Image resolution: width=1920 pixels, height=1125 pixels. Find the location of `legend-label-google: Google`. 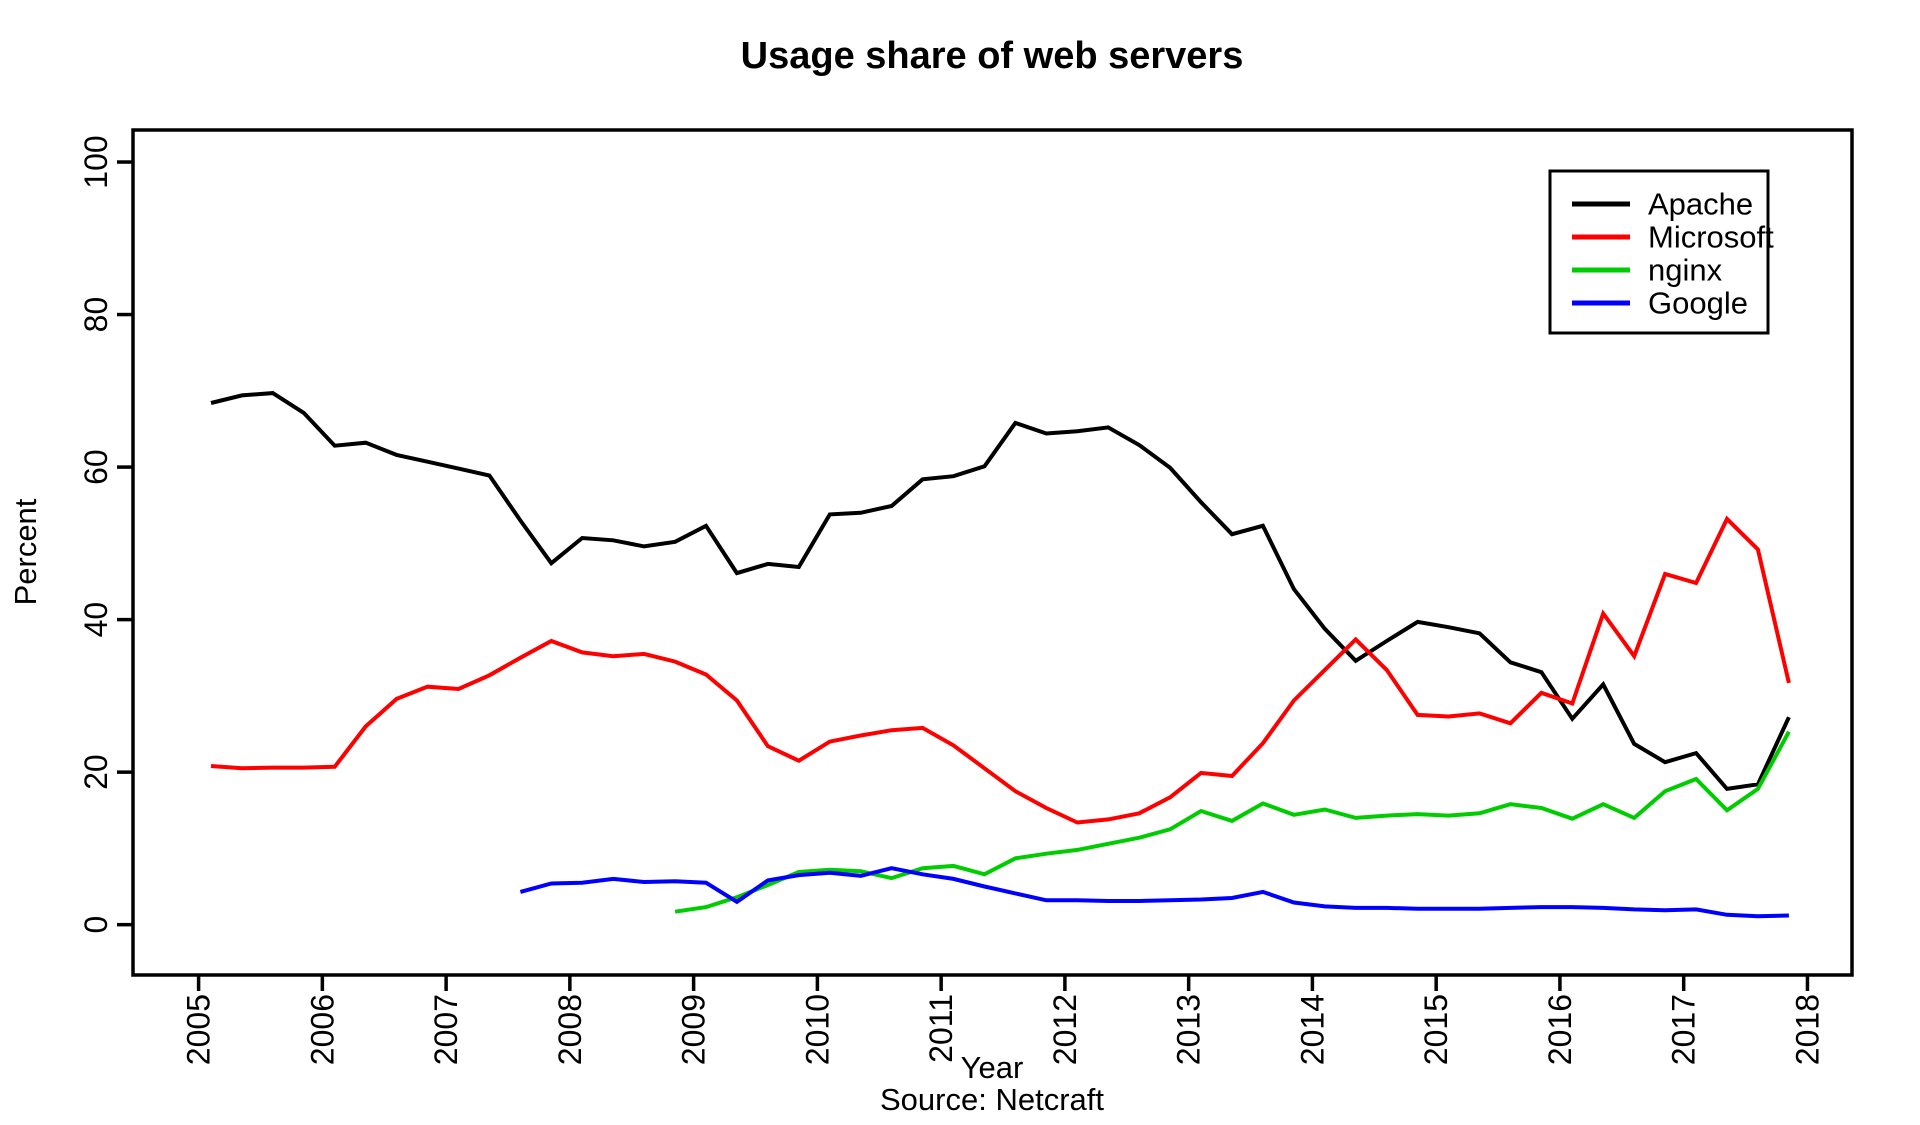

legend-label-google: Google is located at coordinates (1698, 303).